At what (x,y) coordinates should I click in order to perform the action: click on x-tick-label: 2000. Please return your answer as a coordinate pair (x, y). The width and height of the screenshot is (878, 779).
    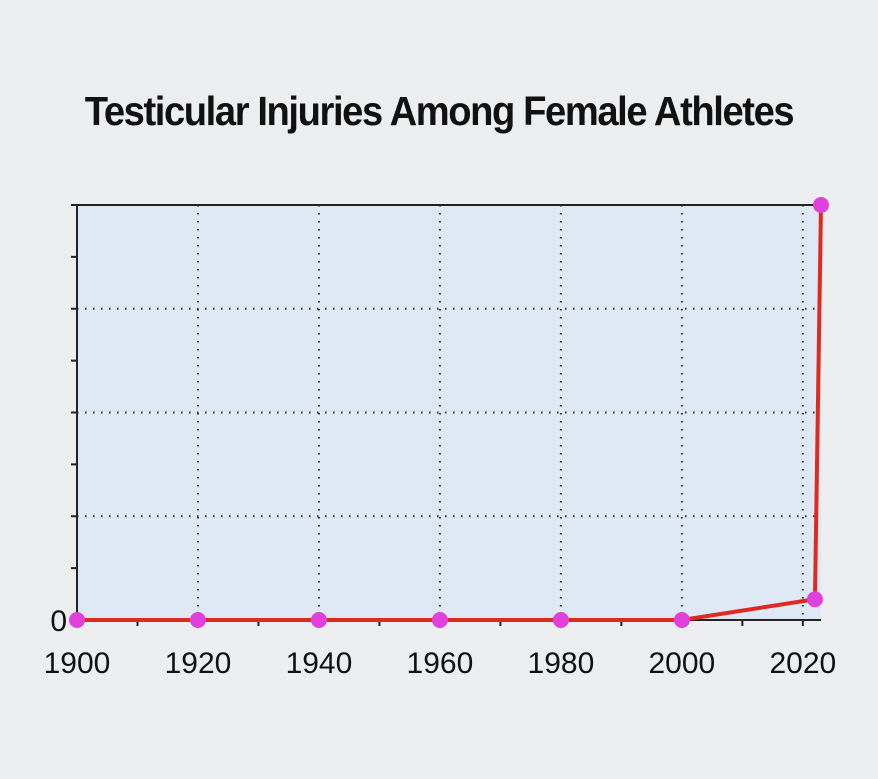
    Looking at the image, I should click on (682, 663).